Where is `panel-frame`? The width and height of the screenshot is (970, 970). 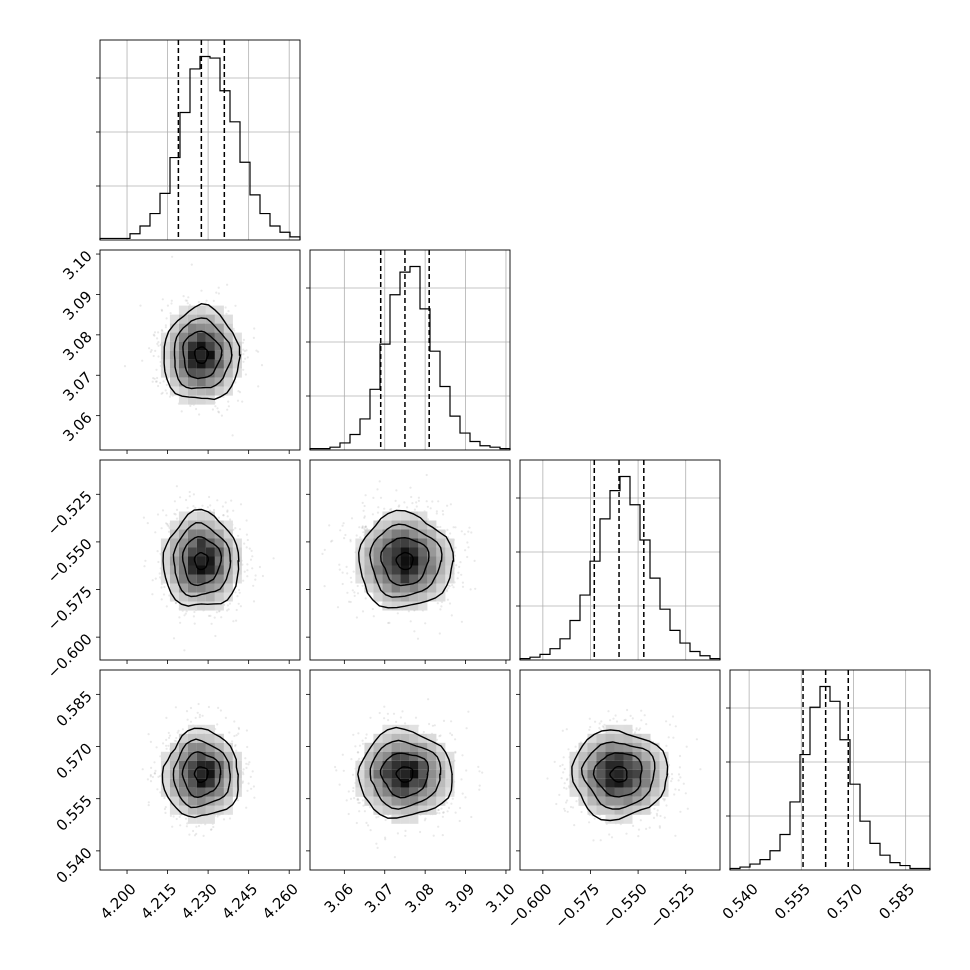
panel-frame is located at coordinates (200, 350).